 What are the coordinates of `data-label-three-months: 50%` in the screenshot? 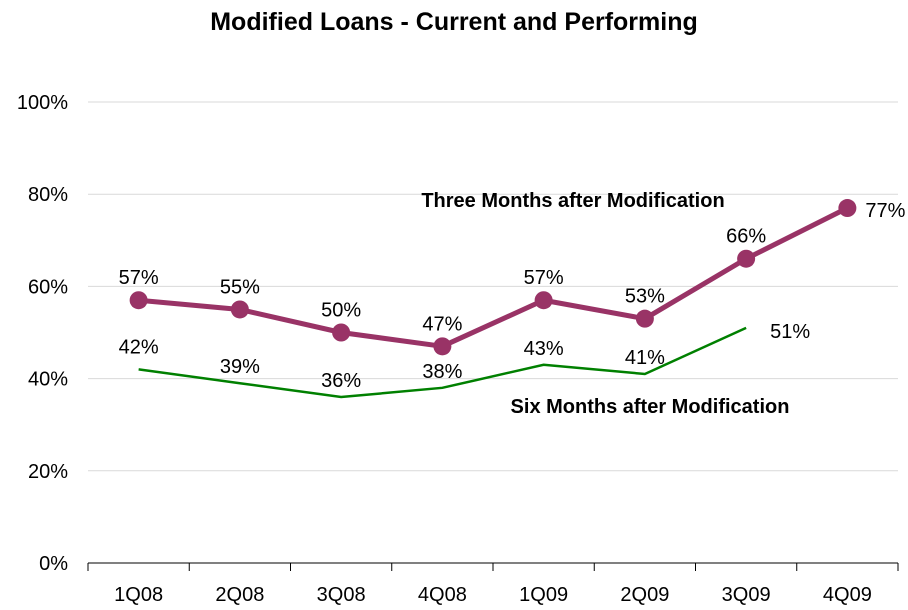 It's located at (341, 311).